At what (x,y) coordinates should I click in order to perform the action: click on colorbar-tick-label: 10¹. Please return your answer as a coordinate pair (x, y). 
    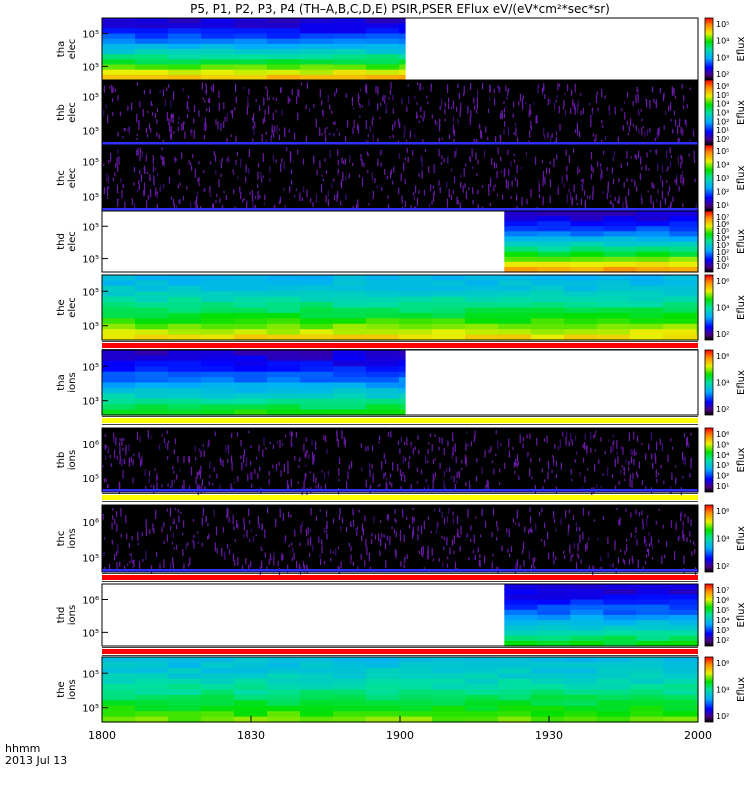
    Looking at the image, I should click on (722, 130).